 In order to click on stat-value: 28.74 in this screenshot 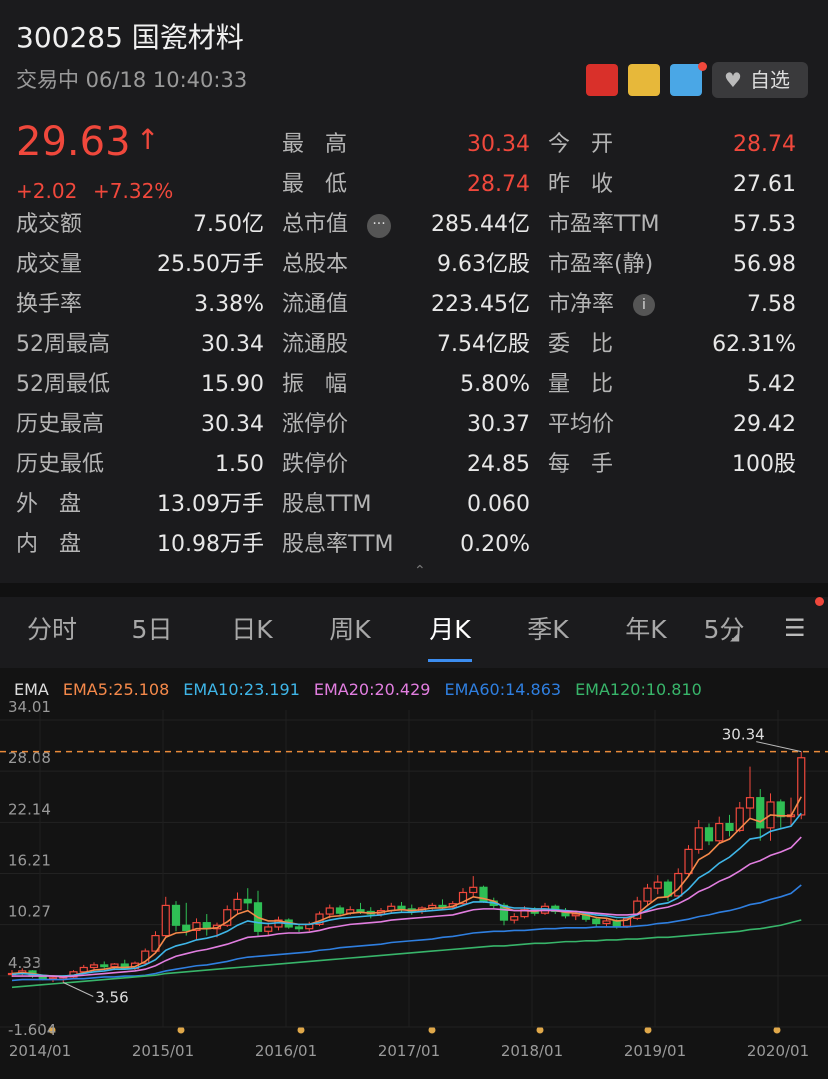, I will do `click(764, 144)`.